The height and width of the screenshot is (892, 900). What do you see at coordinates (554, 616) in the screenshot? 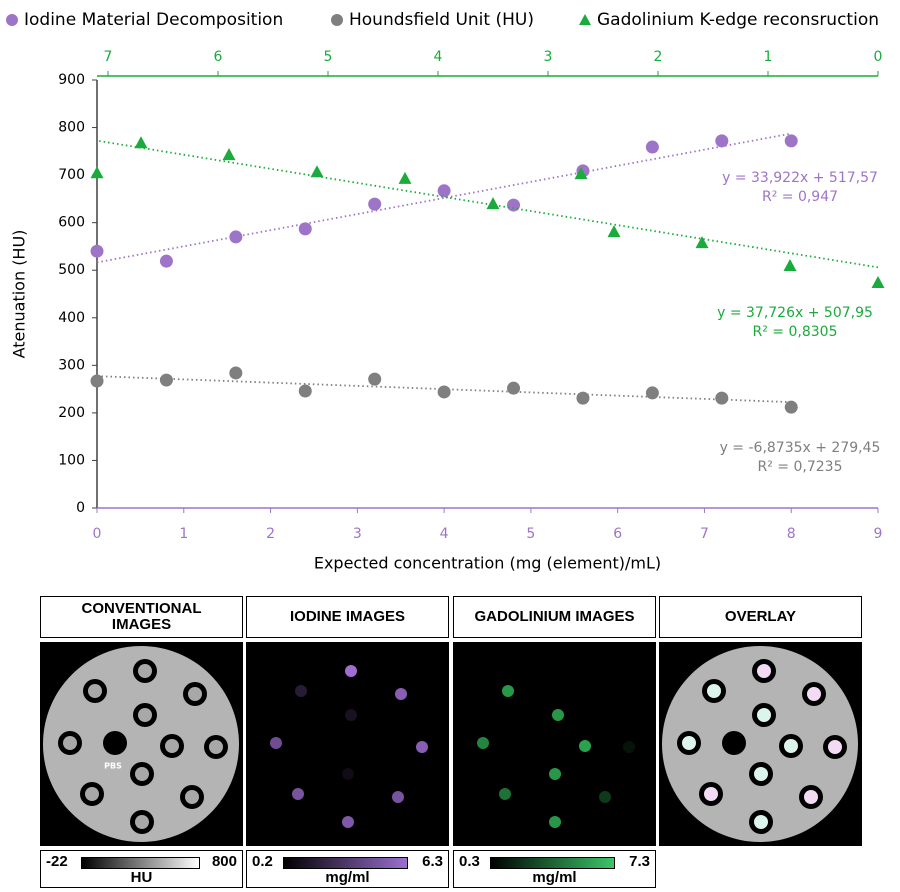
I see `panel-title: GADOLINIUM IMAGES` at bounding box center [554, 616].